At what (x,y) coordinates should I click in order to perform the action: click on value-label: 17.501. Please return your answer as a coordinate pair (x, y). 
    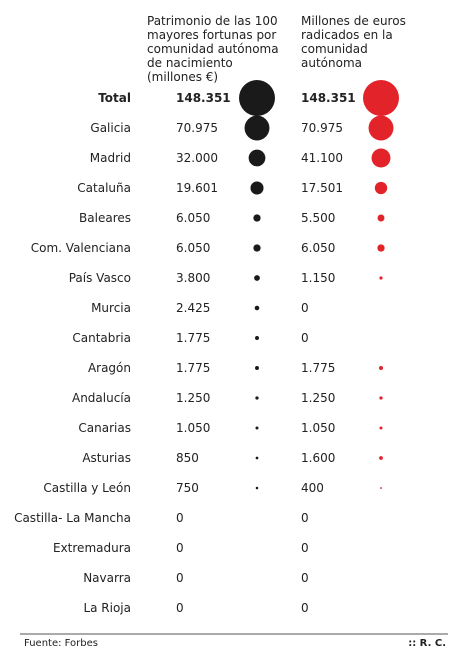
    Looking at the image, I should click on (322, 188).